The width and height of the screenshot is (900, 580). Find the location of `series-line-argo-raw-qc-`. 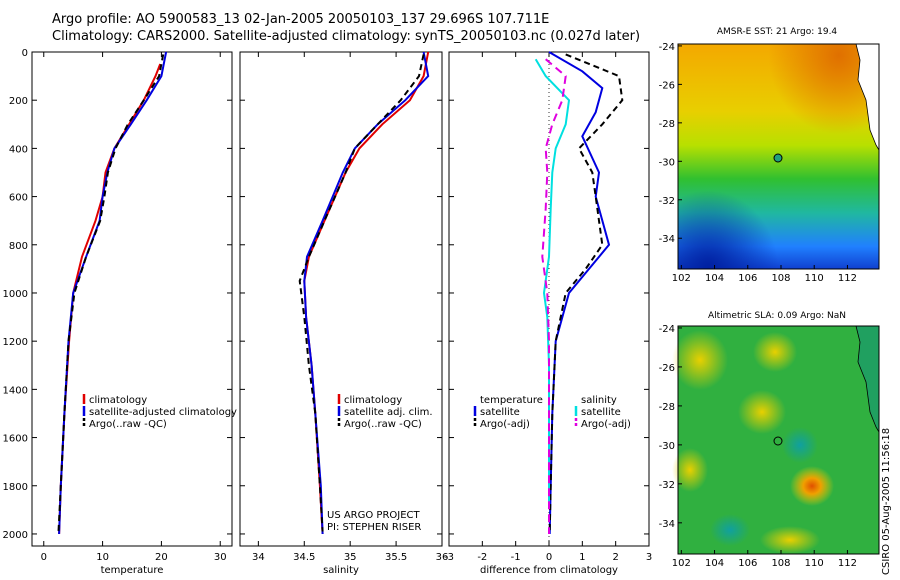

series-line-argo-raw-qc- is located at coordinates (111, 293).